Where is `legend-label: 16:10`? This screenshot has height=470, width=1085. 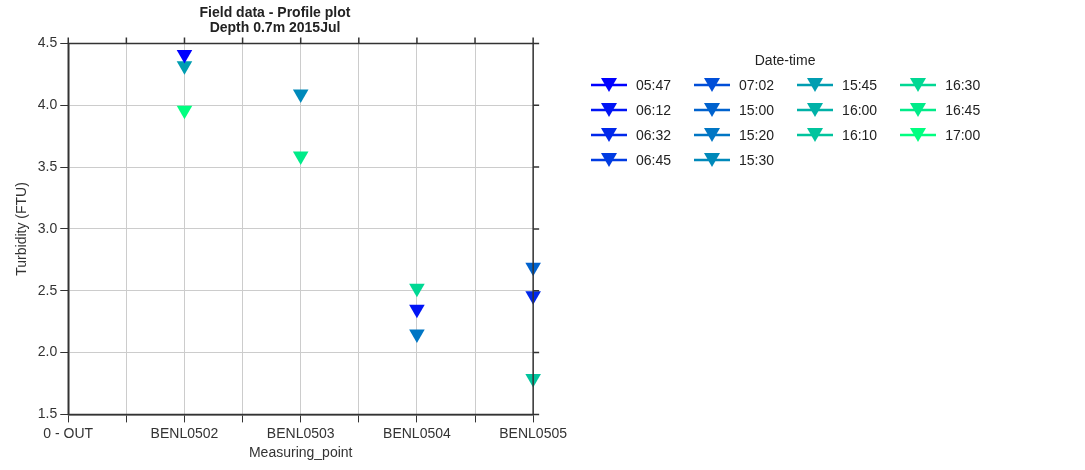
legend-label: 16:10 is located at coordinates (860, 134).